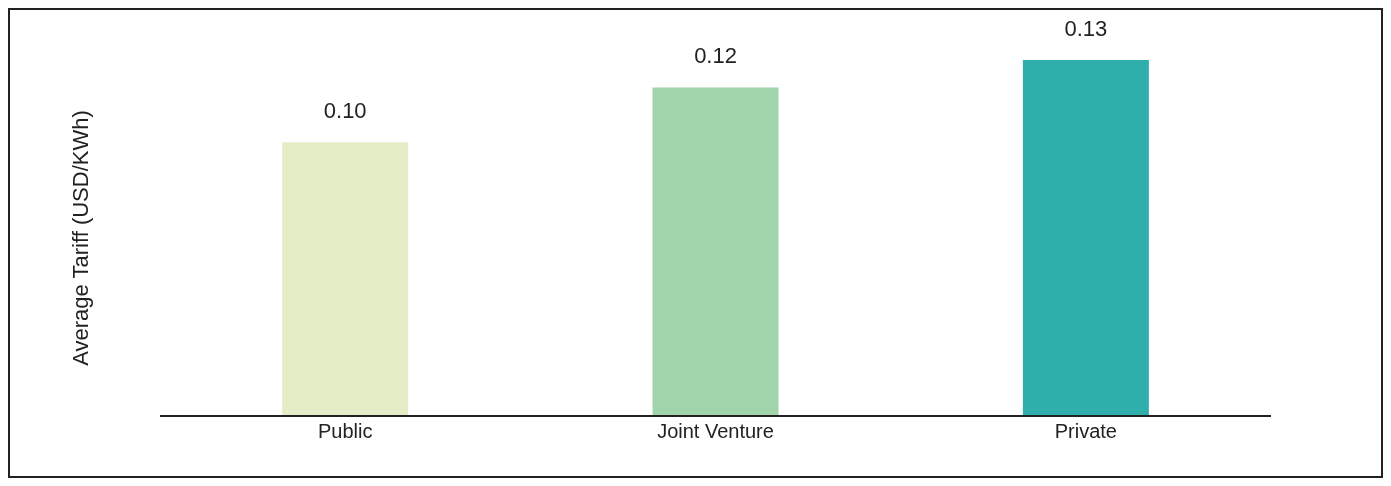 This screenshot has width=1391, height=486. What do you see at coordinates (345, 111) in the screenshot?
I see `data-label: 0.10` at bounding box center [345, 111].